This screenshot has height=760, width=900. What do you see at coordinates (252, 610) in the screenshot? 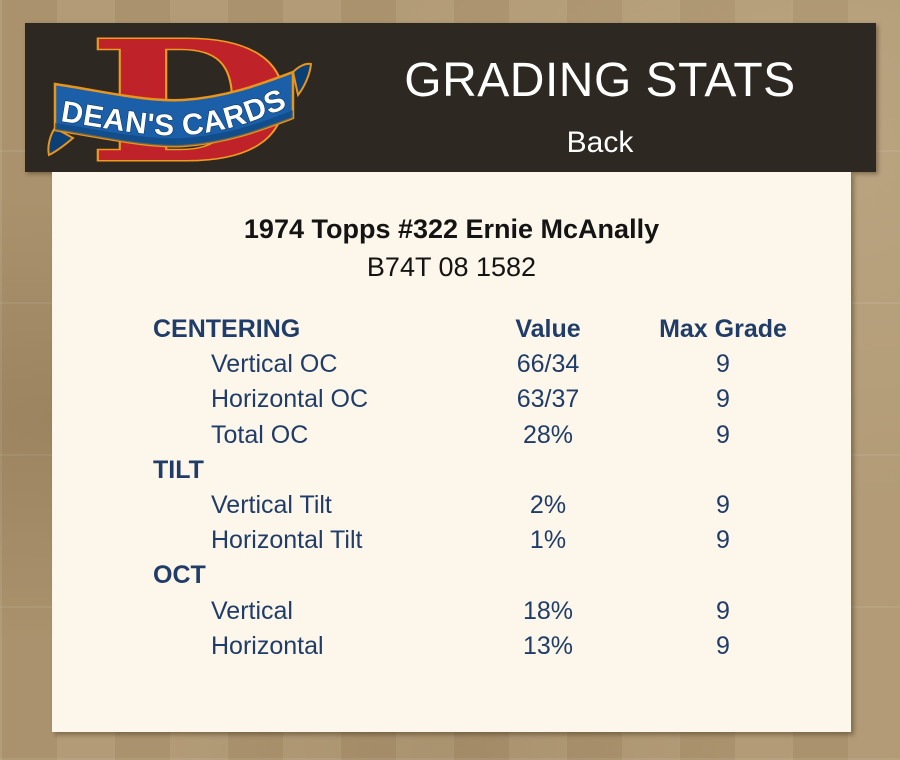
I see `row-label: Vertical` at bounding box center [252, 610].